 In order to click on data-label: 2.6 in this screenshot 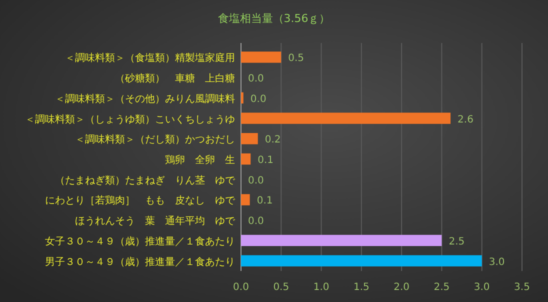, I will do `click(466, 120)`.